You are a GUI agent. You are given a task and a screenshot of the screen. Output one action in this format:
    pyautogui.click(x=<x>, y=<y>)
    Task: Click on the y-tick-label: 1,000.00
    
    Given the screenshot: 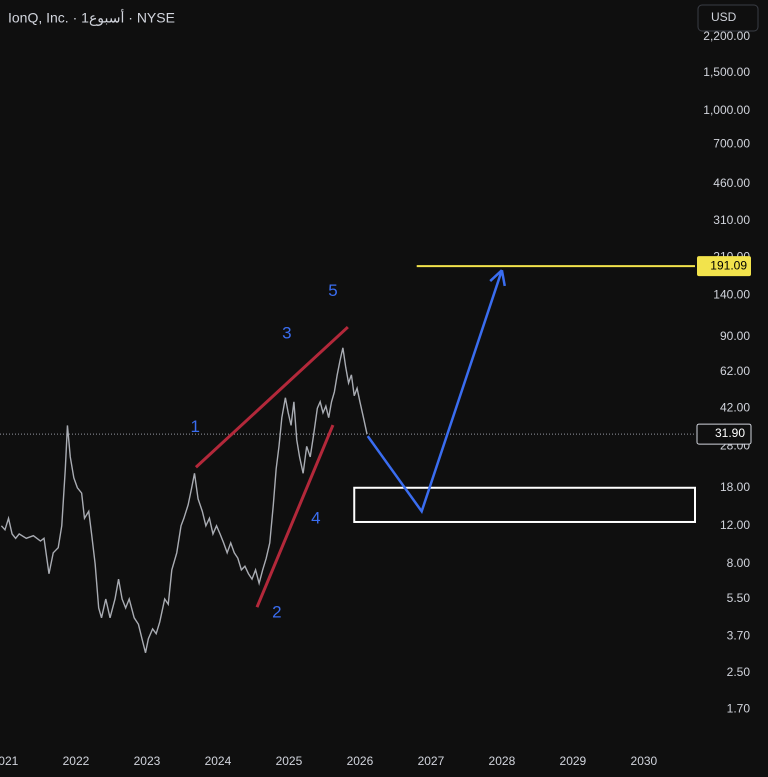 What is the action you would take?
    pyautogui.click(x=726, y=110)
    